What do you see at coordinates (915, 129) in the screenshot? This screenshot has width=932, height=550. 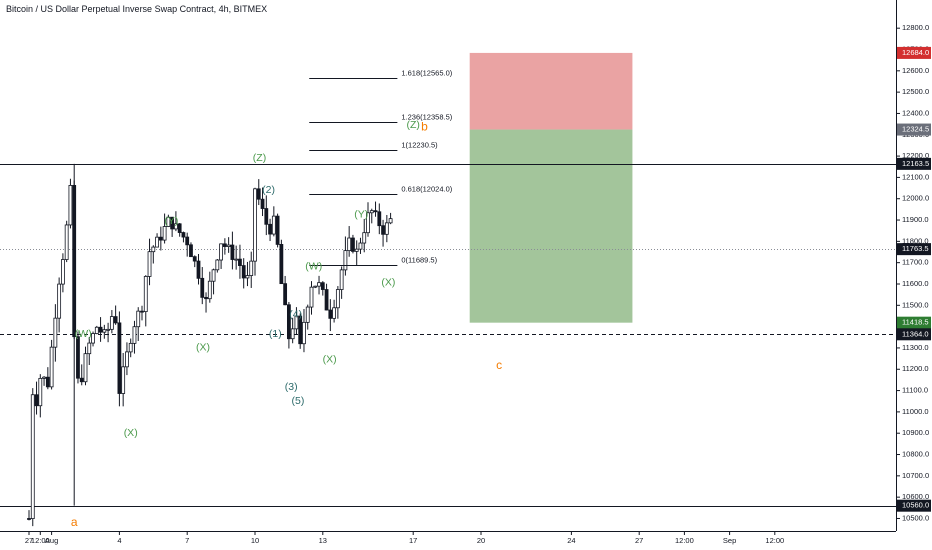 I see `price-tag-label: 12324.5` at bounding box center [915, 129].